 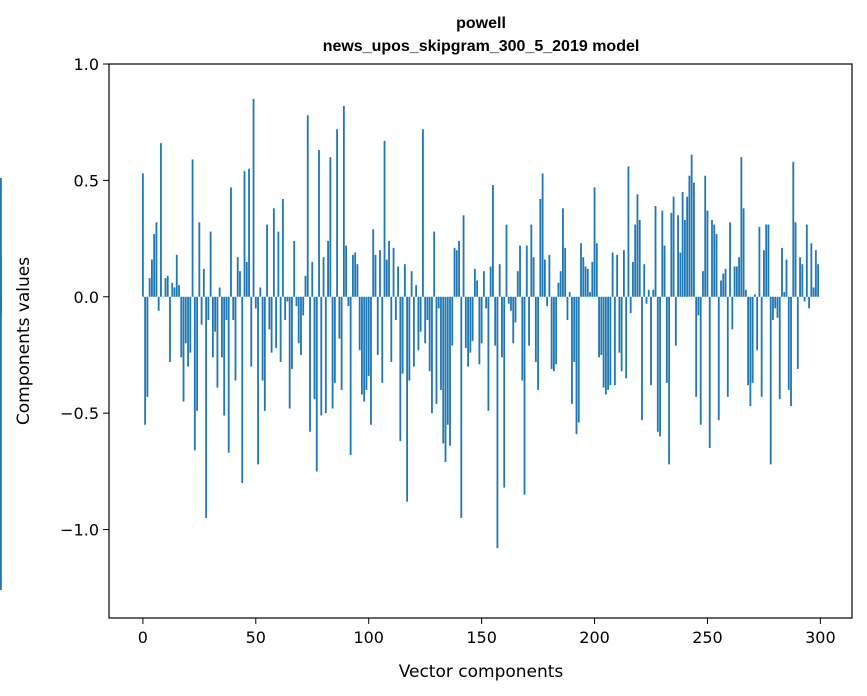 What do you see at coordinates (143, 637) in the screenshot?
I see `x-tick-label: 0` at bounding box center [143, 637].